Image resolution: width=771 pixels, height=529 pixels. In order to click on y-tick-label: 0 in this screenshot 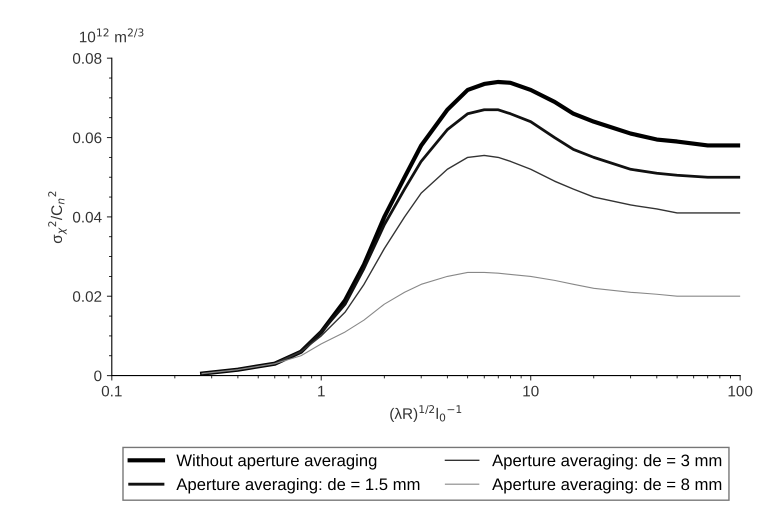, I will do `click(98, 376)`.